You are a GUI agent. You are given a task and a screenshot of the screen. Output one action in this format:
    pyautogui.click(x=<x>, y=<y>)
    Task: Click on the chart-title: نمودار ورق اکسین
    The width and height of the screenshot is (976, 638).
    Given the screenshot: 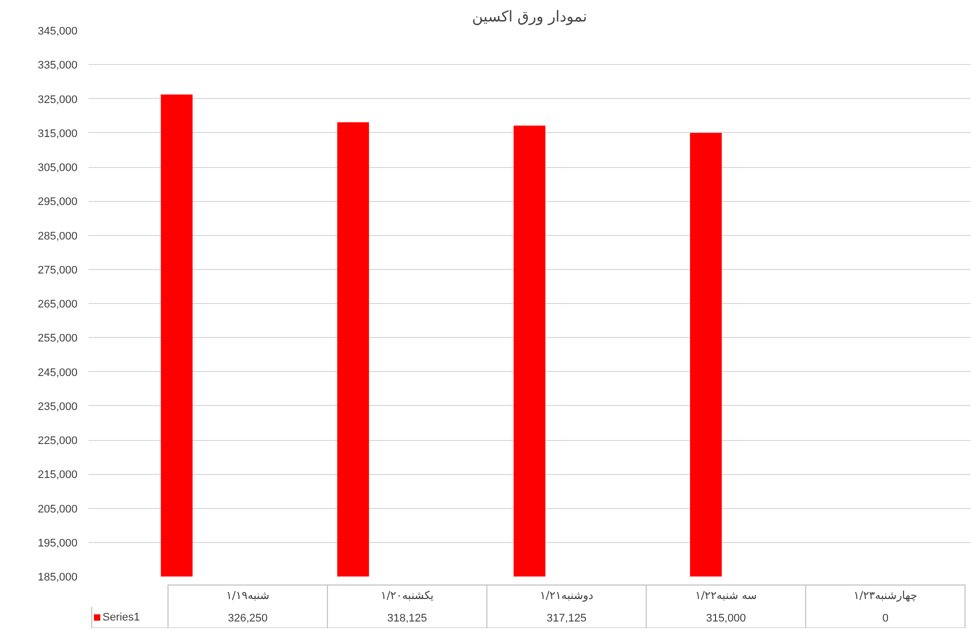 What is the action you would take?
    pyautogui.click(x=529, y=17)
    